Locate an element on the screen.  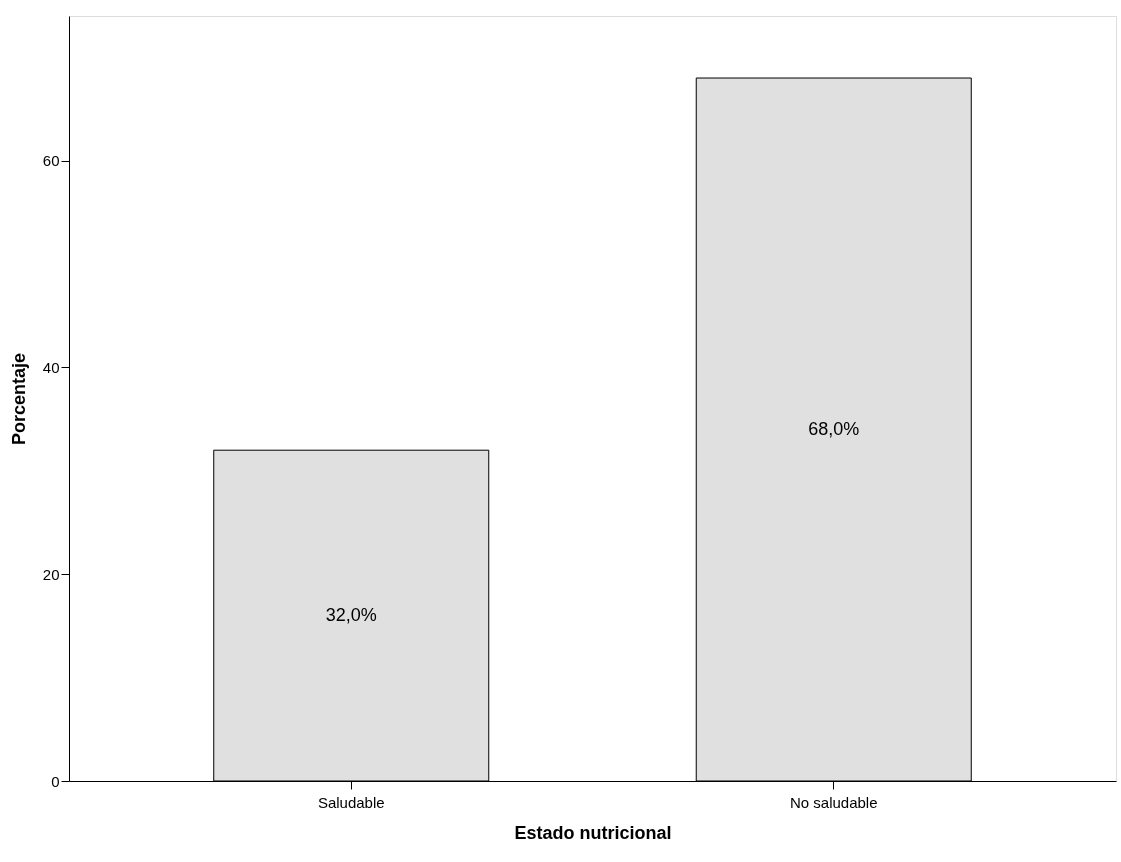
y-tick-label: 0 is located at coordinates (55, 781).